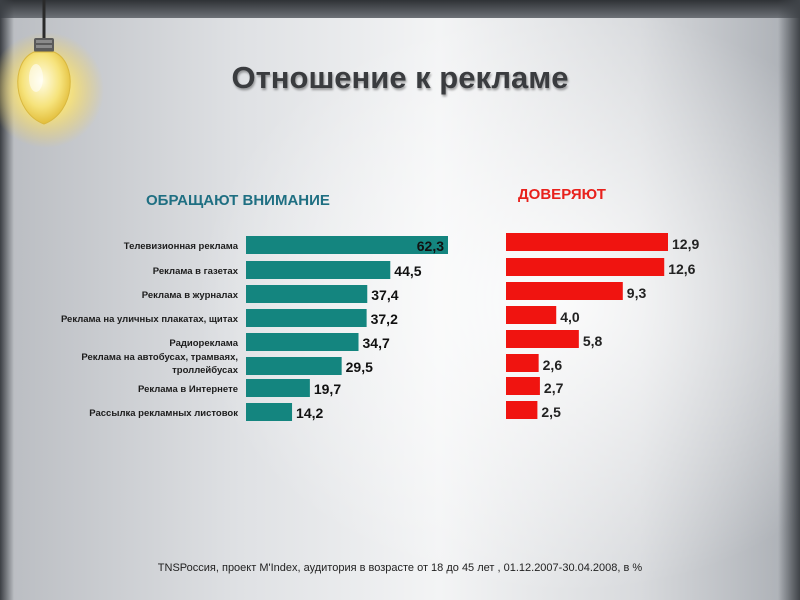 The image size is (800, 600). Describe the element at coordinates (203, 343) in the screenshot. I see `category-label: Радиореклама` at that location.